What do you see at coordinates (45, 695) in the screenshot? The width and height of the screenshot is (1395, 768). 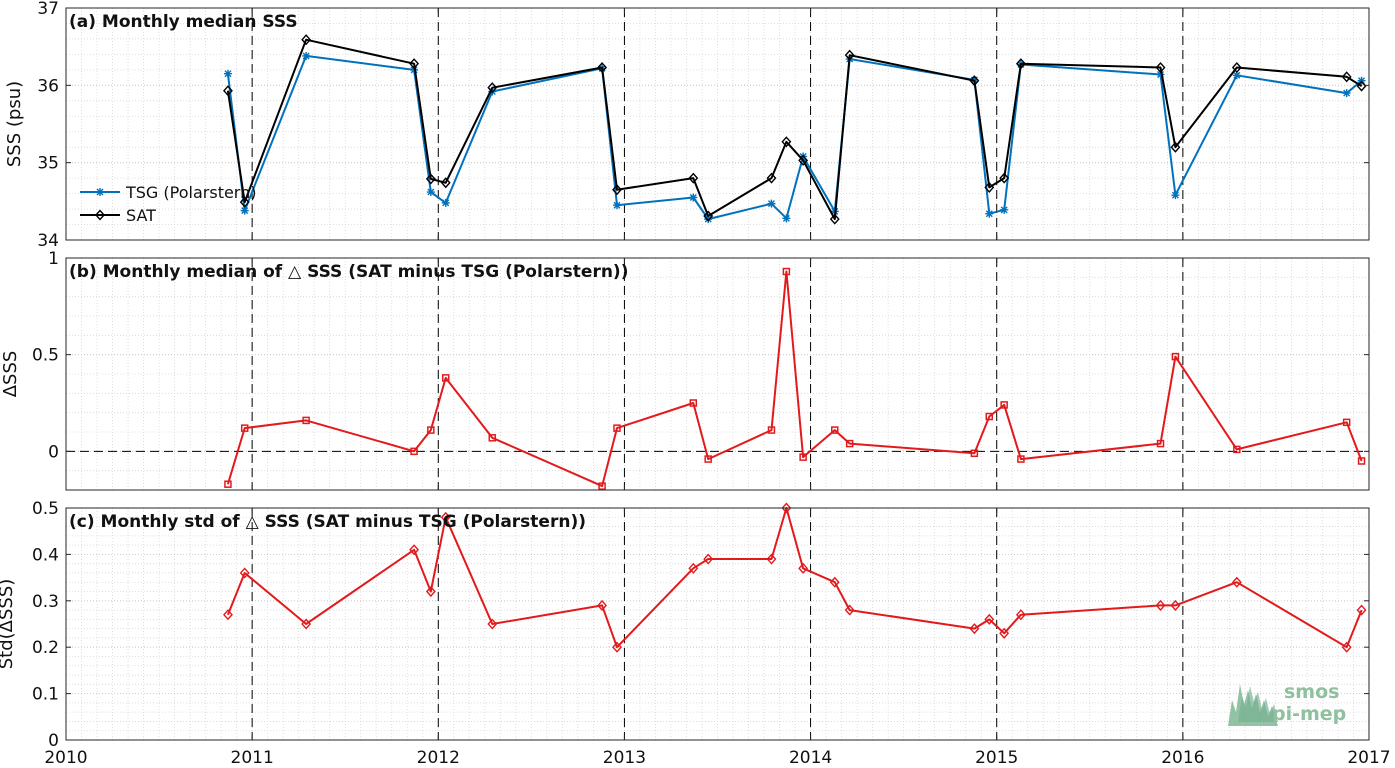 I see `y-tick-label: 0.1` at bounding box center [45, 695].